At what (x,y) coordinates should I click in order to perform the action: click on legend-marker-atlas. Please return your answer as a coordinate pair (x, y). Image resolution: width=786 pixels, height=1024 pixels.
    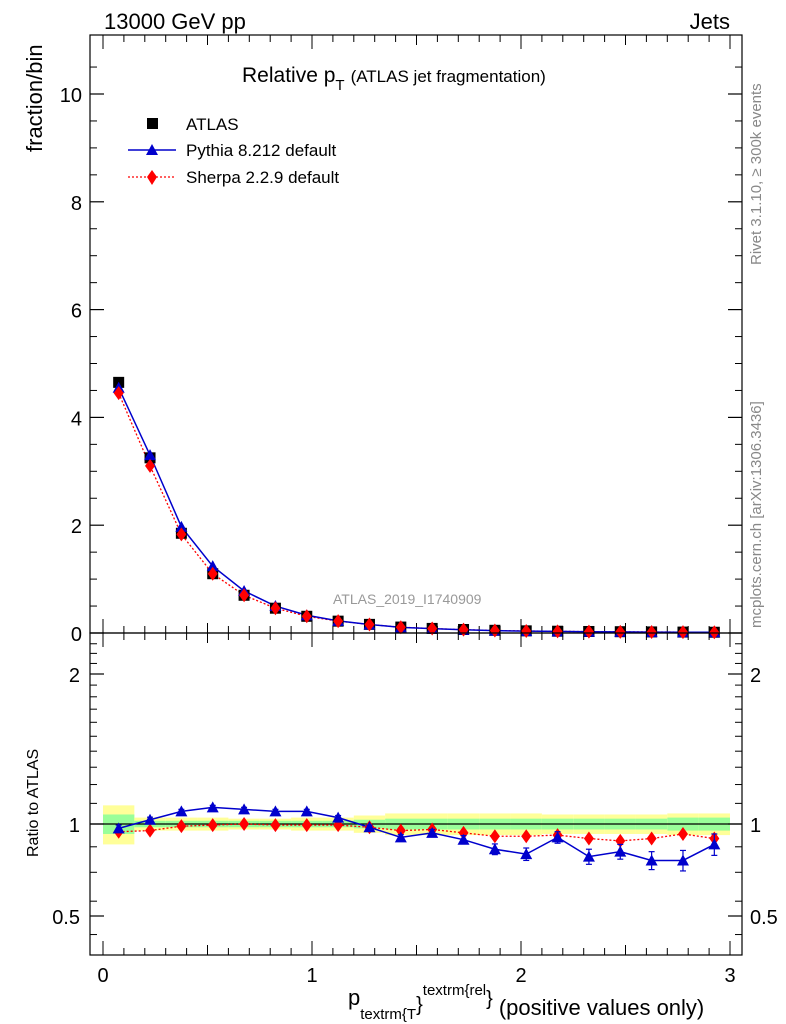
    Looking at the image, I should click on (152, 123).